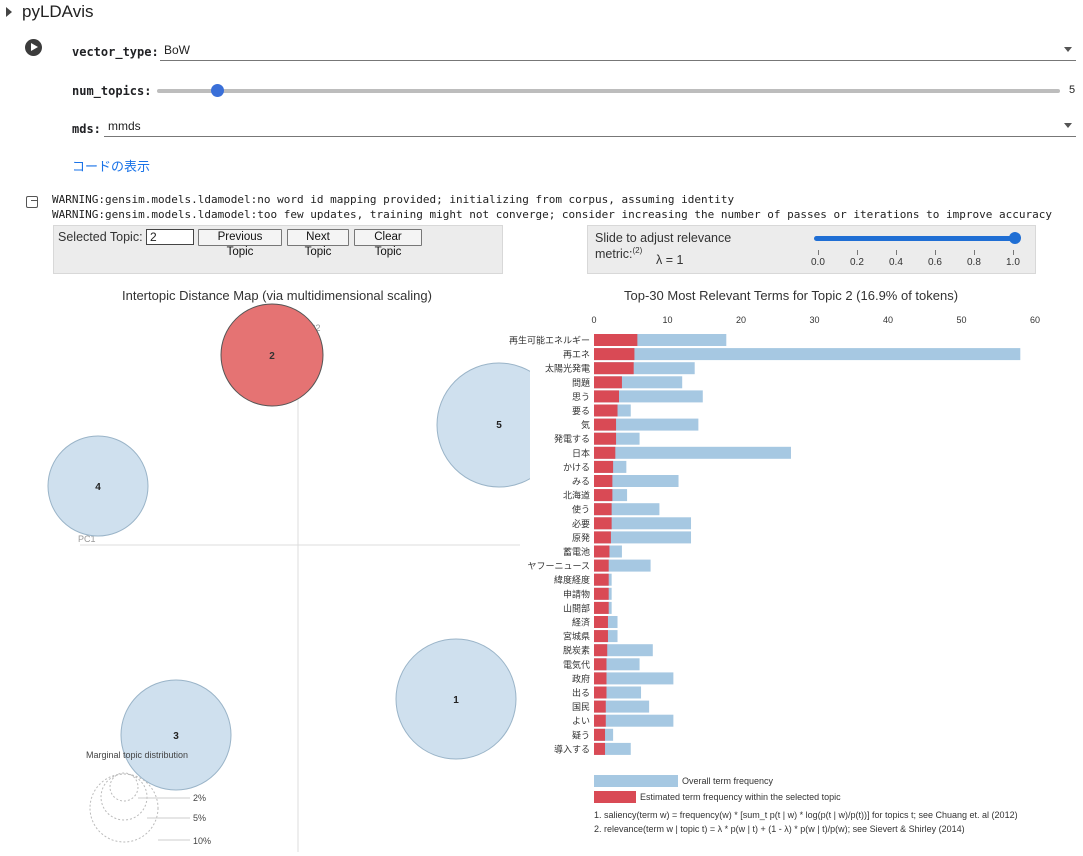 The height and width of the screenshot is (856, 1083). I want to click on topic-circle-5: 5, so click(483, 425).